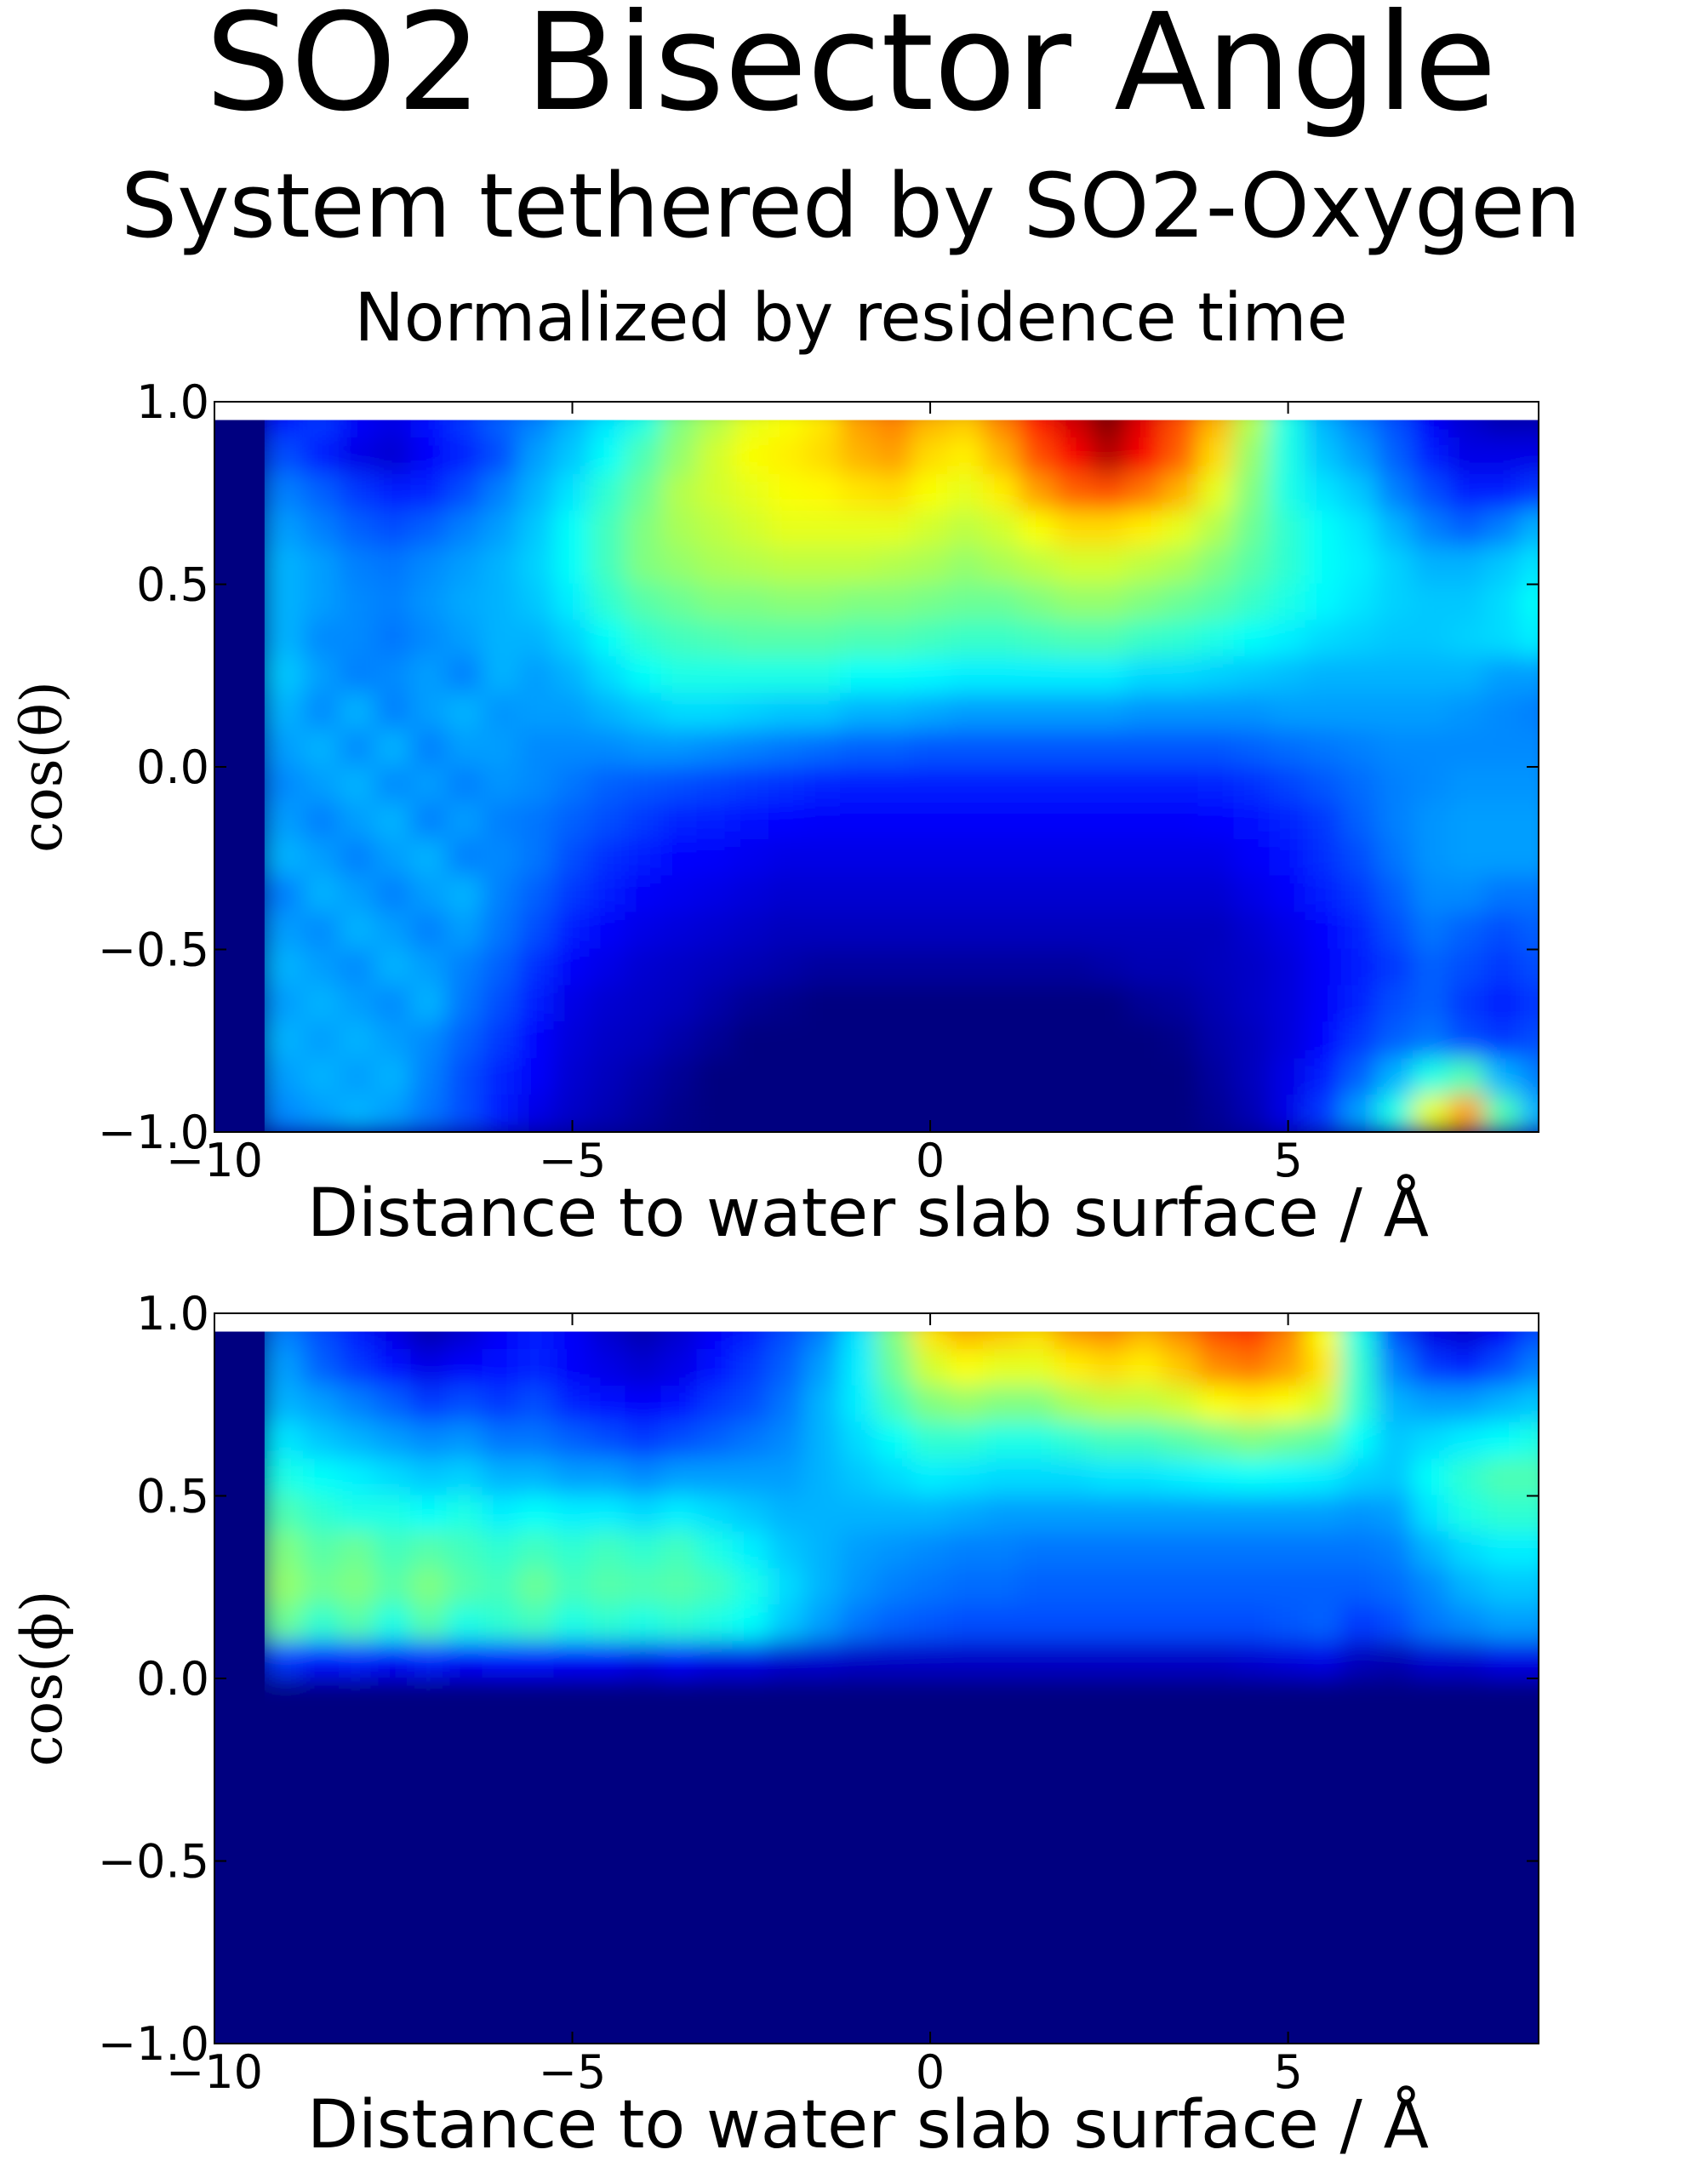 This screenshot has width=1702, height=2184. What do you see at coordinates (42, 767) in the screenshot?
I see `y-axis-label: cos(θ)` at bounding box center [42, 767].